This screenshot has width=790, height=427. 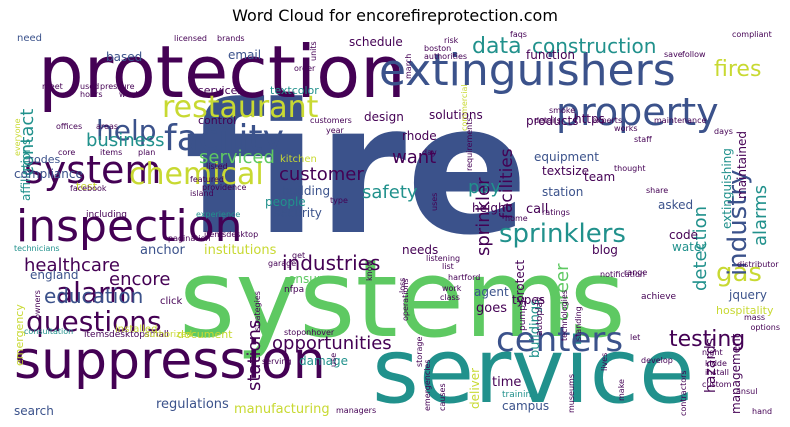 I want to click on word-garage: garage, so click(x=282, y=263).